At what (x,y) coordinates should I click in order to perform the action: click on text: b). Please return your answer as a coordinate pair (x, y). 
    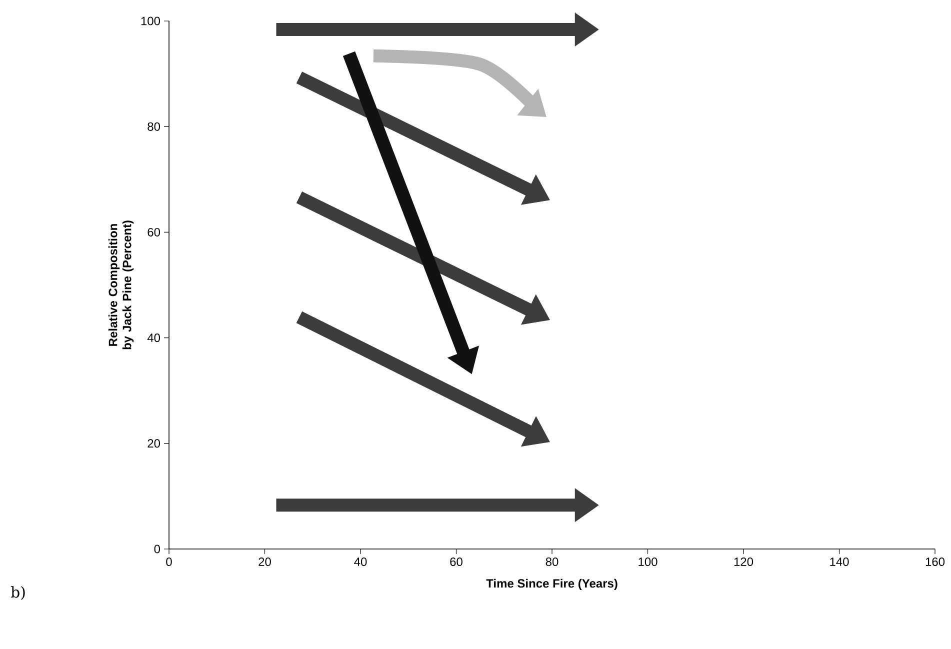
    Looking at the image, I should click on (17, 593).